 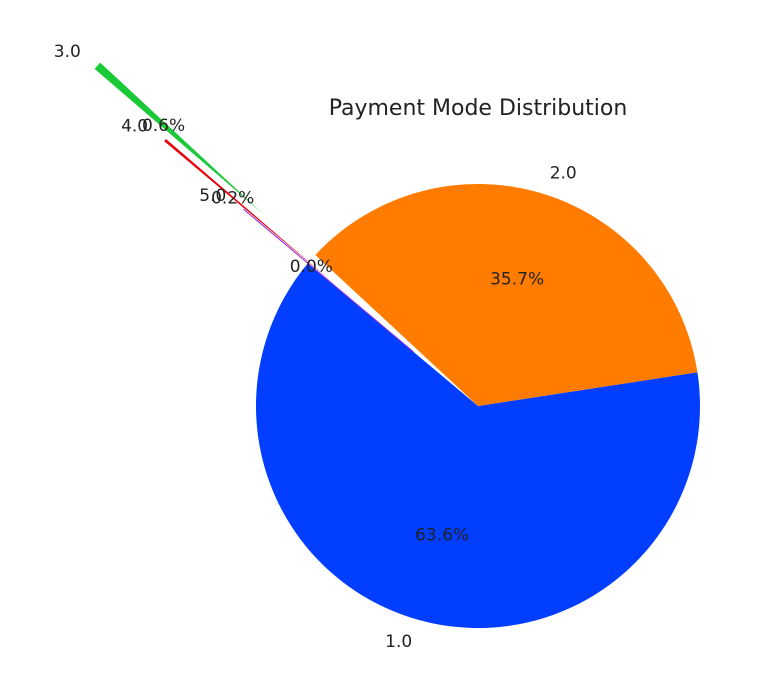 I want to click on category-label-1-0: 1.0, so click(x=398, y=642).